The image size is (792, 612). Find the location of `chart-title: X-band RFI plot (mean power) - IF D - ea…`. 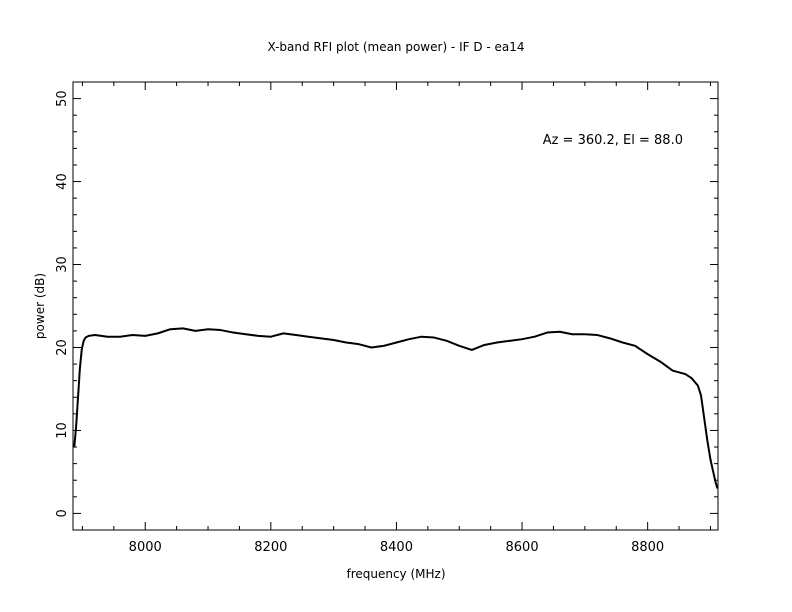

chart-title: X-band RFI plot (mean power) - IF D - ea… is located at coordinates (395, 47).